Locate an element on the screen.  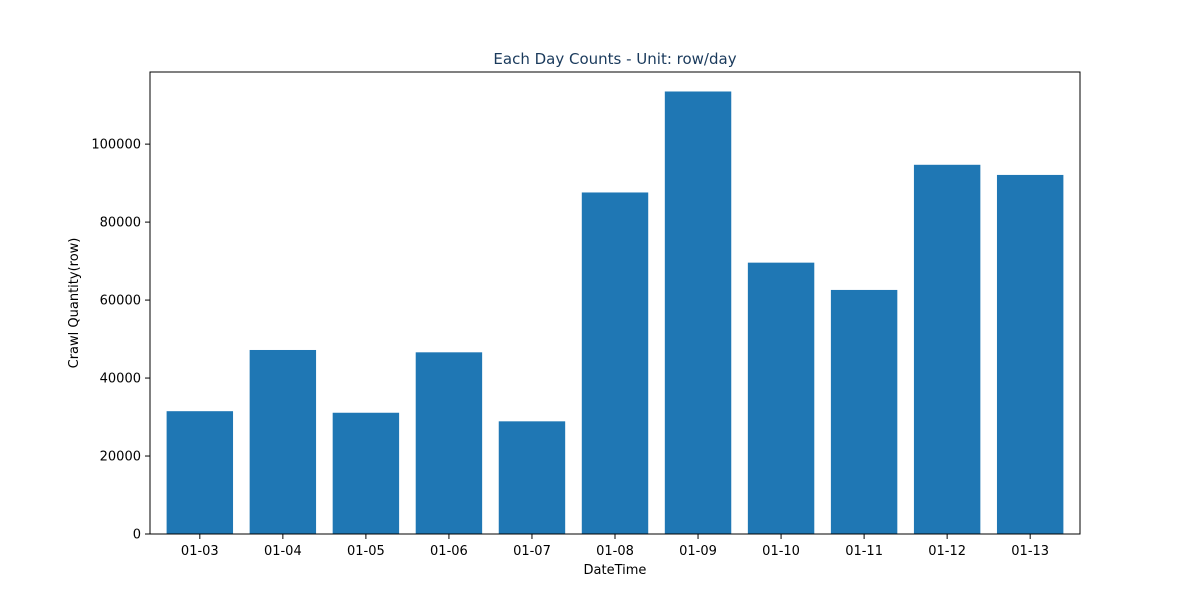
y-tick-label: 60000 is located at coordinates (120, 301).